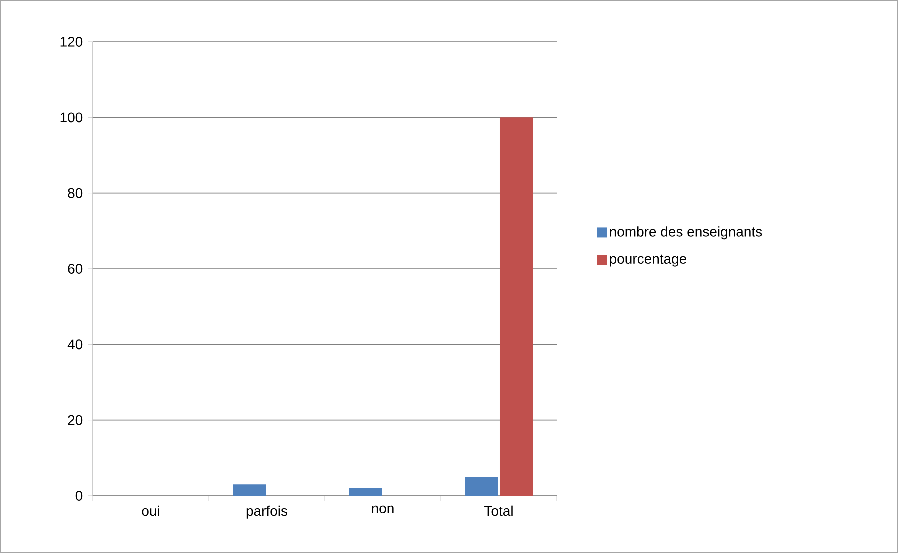 The image size is (898, 553). I want to click on y-tick-label: 80, so click(75, 193).